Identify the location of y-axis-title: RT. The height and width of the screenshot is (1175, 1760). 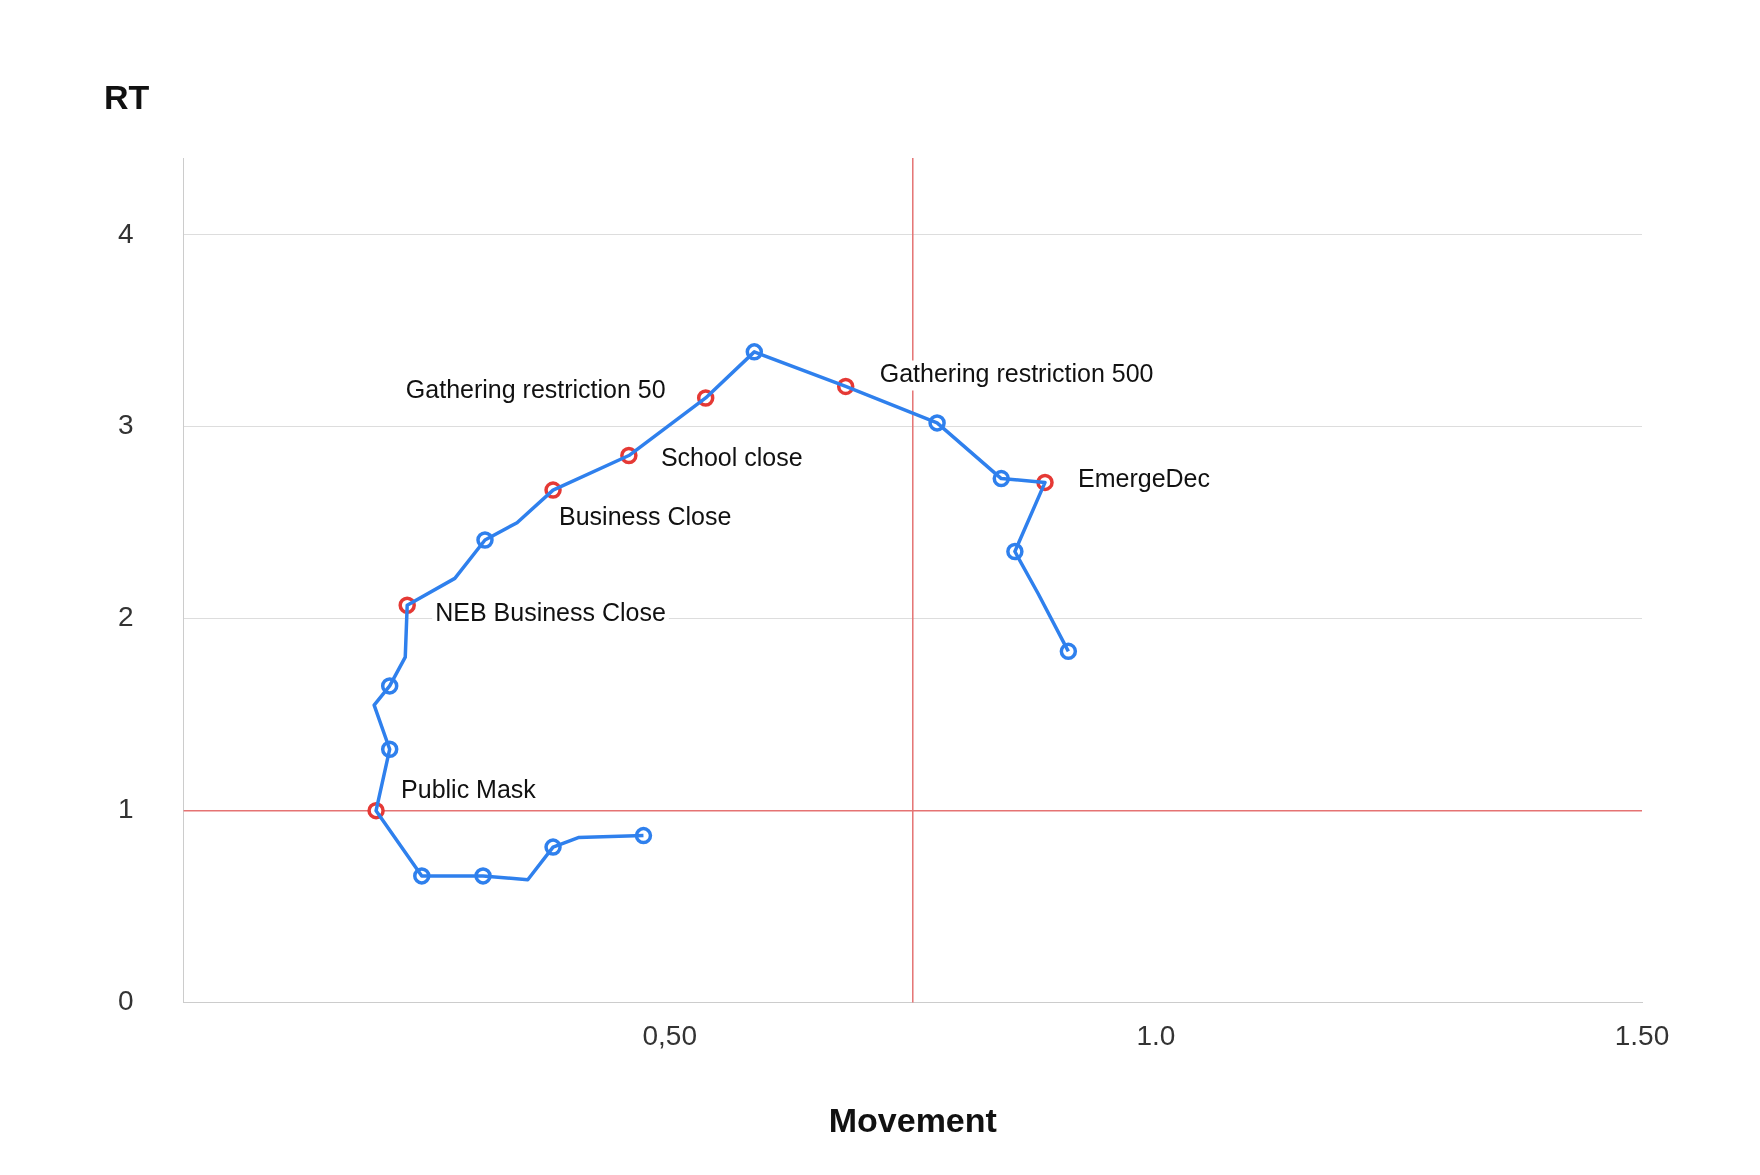
(127, 97).